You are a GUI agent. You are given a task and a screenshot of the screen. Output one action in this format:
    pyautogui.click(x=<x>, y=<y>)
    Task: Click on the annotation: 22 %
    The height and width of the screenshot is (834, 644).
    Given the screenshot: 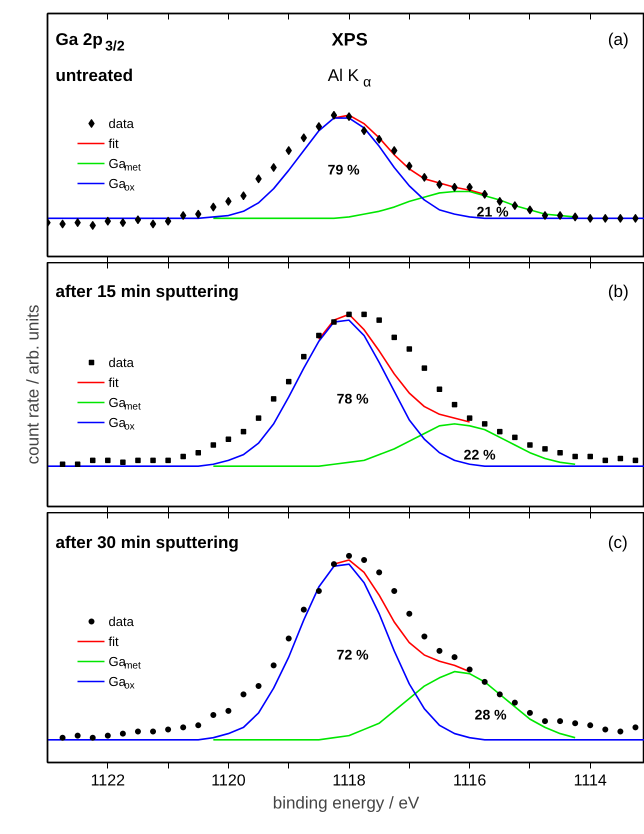 What is the action you would take?
    pyautogui.click(x=480, y=454)
    